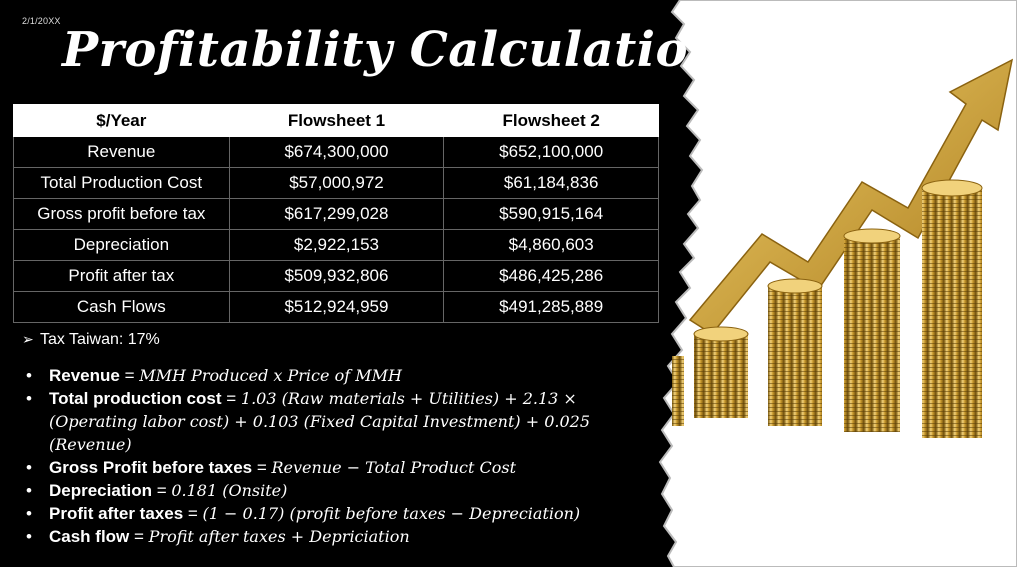  What do you see at coordinates (100, 339) in the screenshot?
I see `tax-note-text: Tax Taiwan: 17%` at bounding box center [100, 339].